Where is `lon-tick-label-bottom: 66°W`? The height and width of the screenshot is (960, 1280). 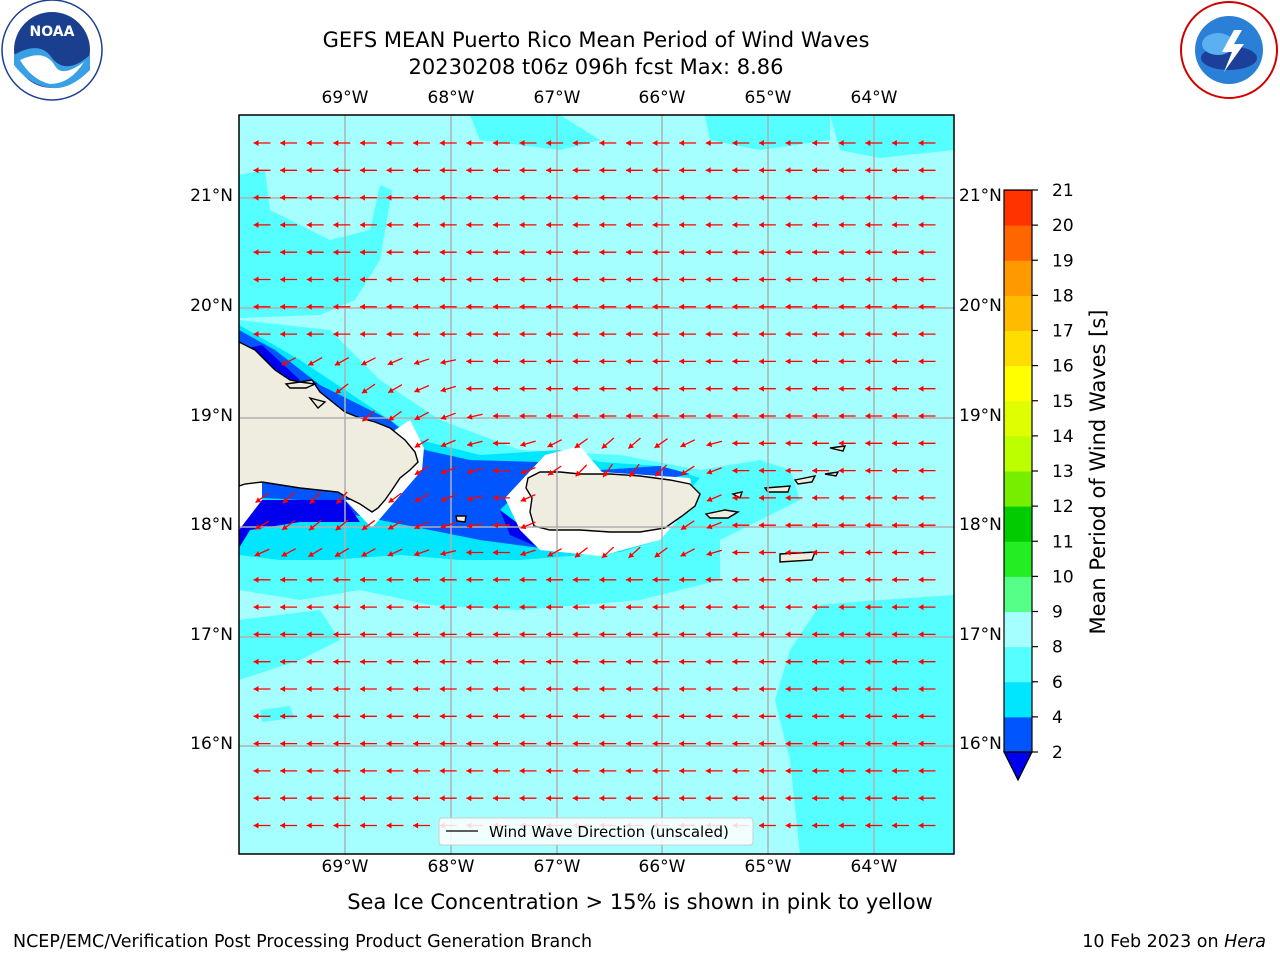
lon-tick-label-bottom: 66°W is located at coordinates (662, 867).